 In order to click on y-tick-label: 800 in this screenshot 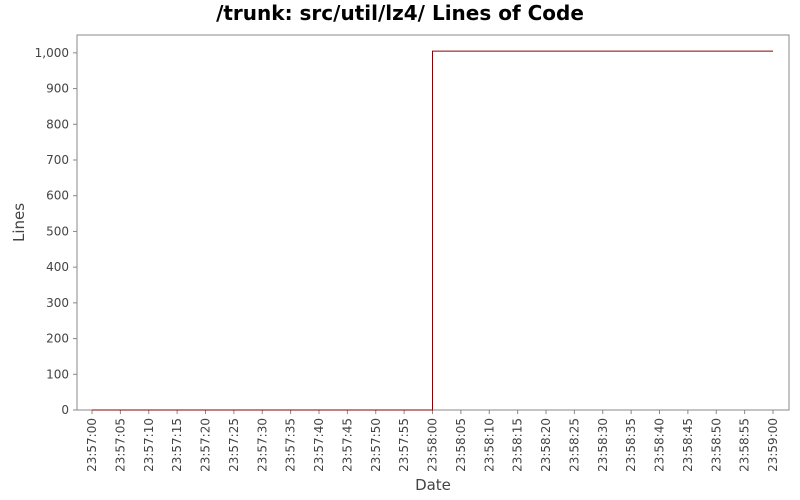, I will do `click(57, 124)`.